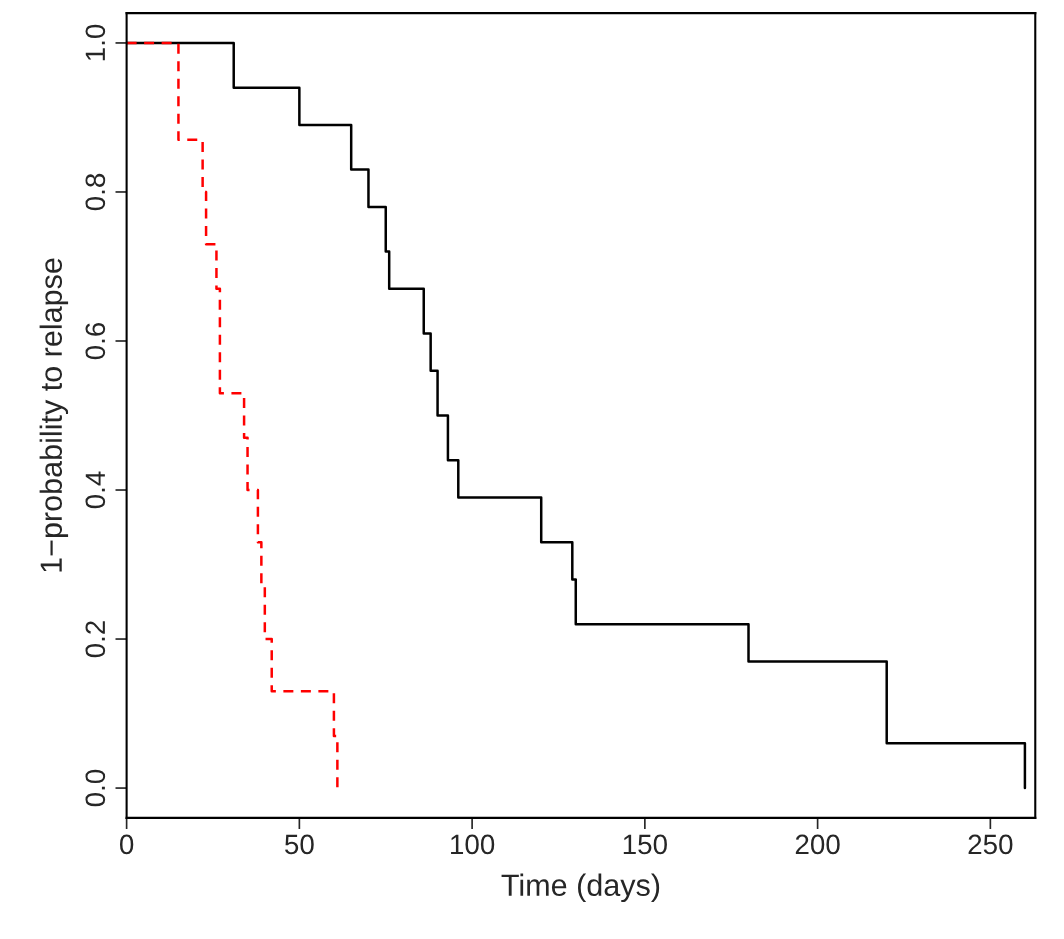 This screenshot has width=1064, height=939. Describe the element at coordinates (299, 844) in the screenshot. I see `x-tick-label: 50` at that location.